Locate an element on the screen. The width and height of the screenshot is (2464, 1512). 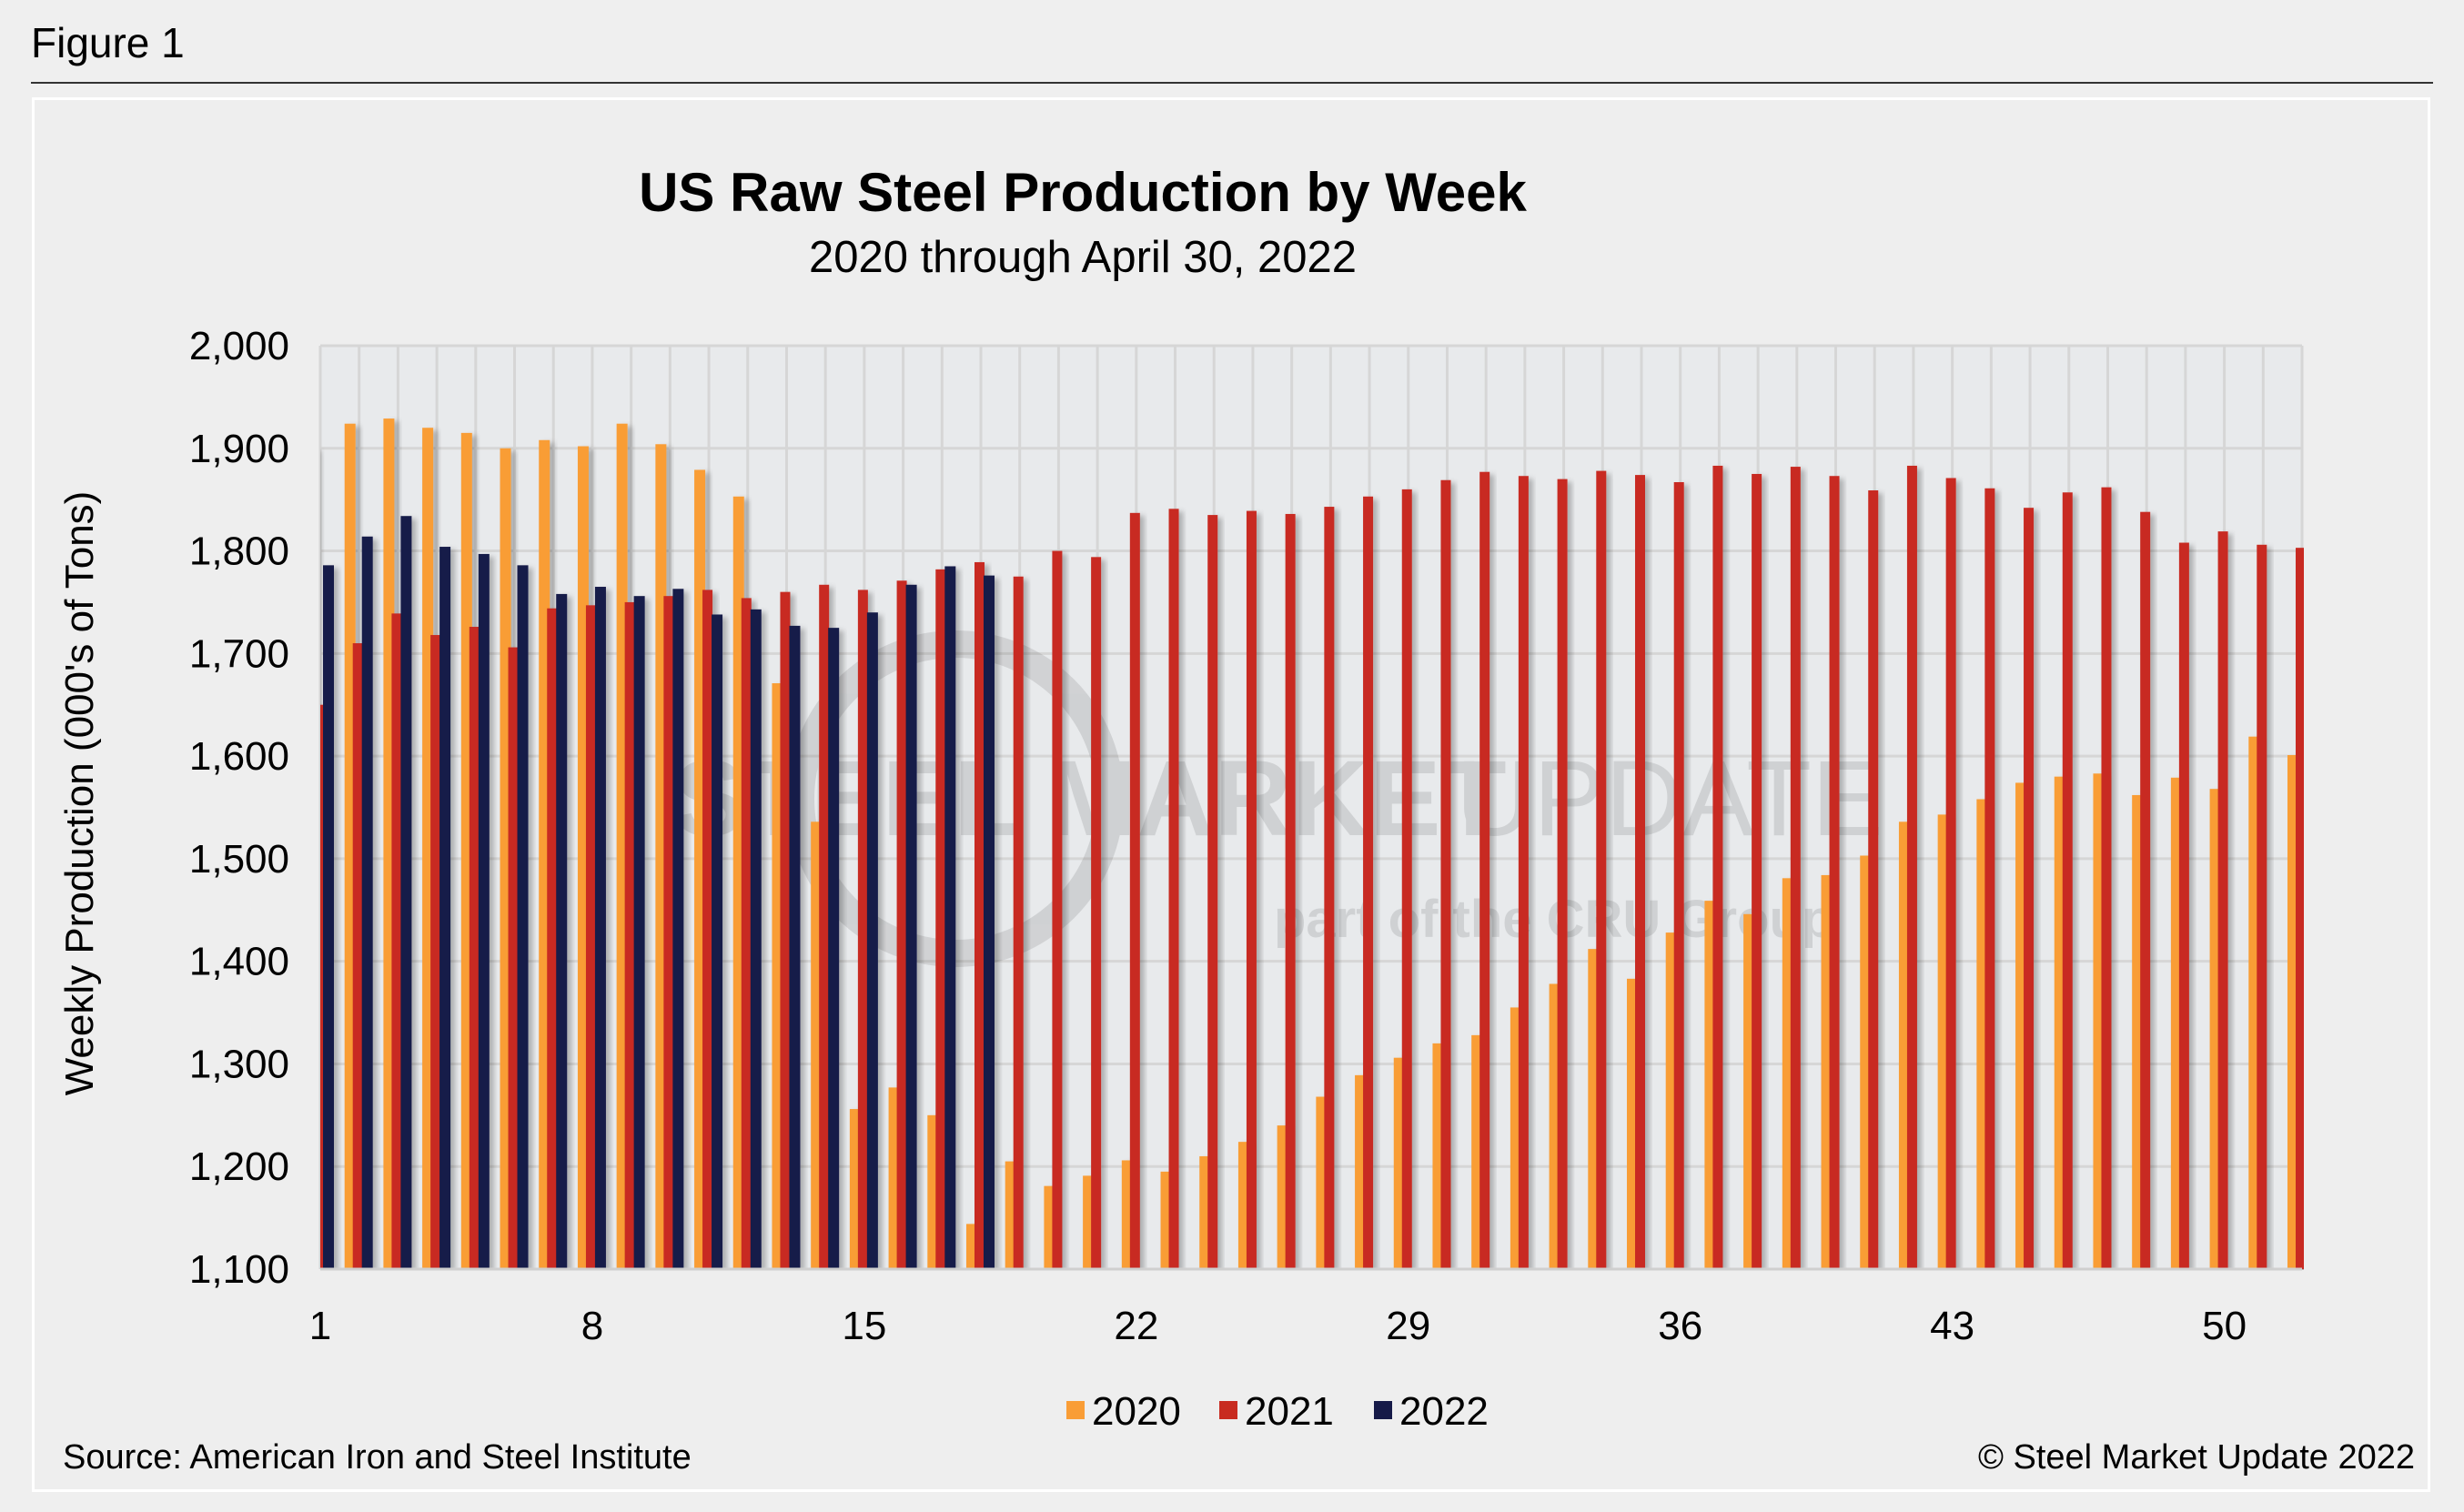
x-tick-label: 43 is located at coordinates (1952, 1326).